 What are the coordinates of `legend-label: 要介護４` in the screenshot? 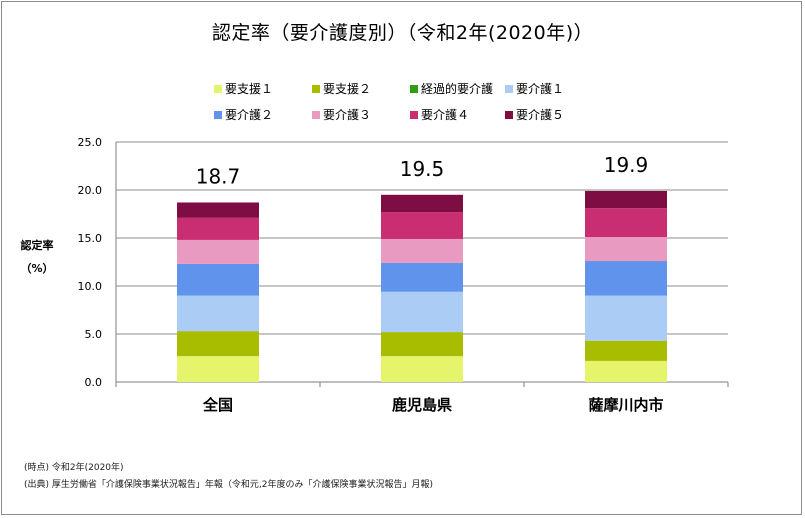 It's located at (445, 115).